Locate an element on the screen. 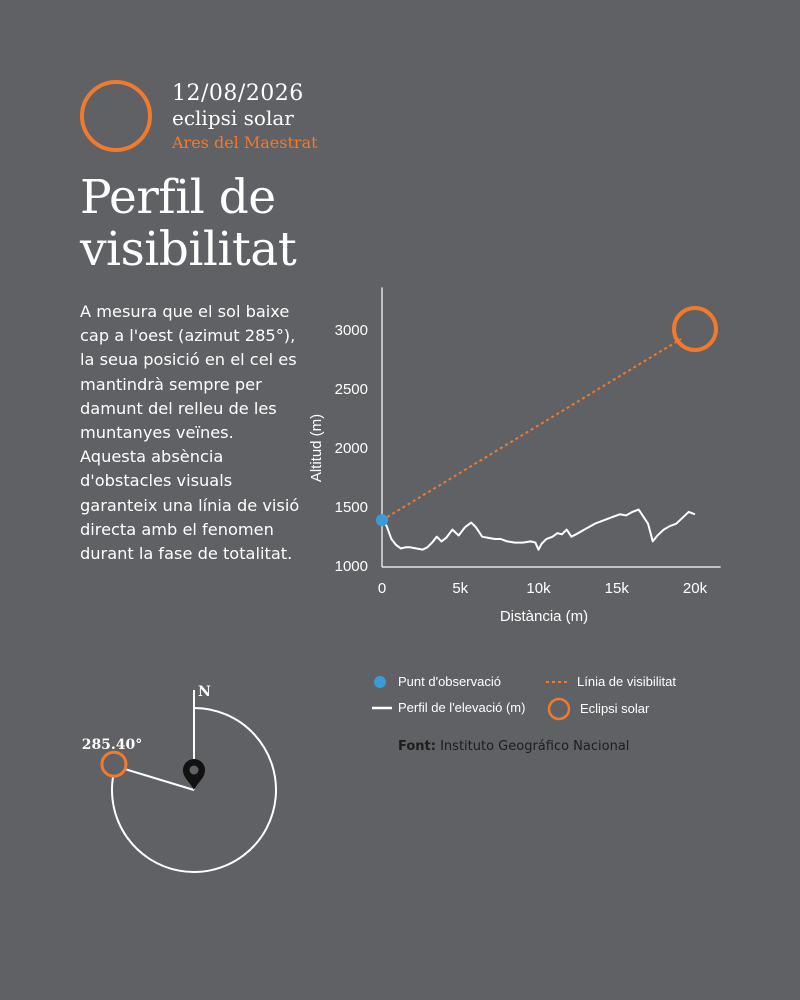  title-line-2: visibilitat is located at coordinates (188, 249).